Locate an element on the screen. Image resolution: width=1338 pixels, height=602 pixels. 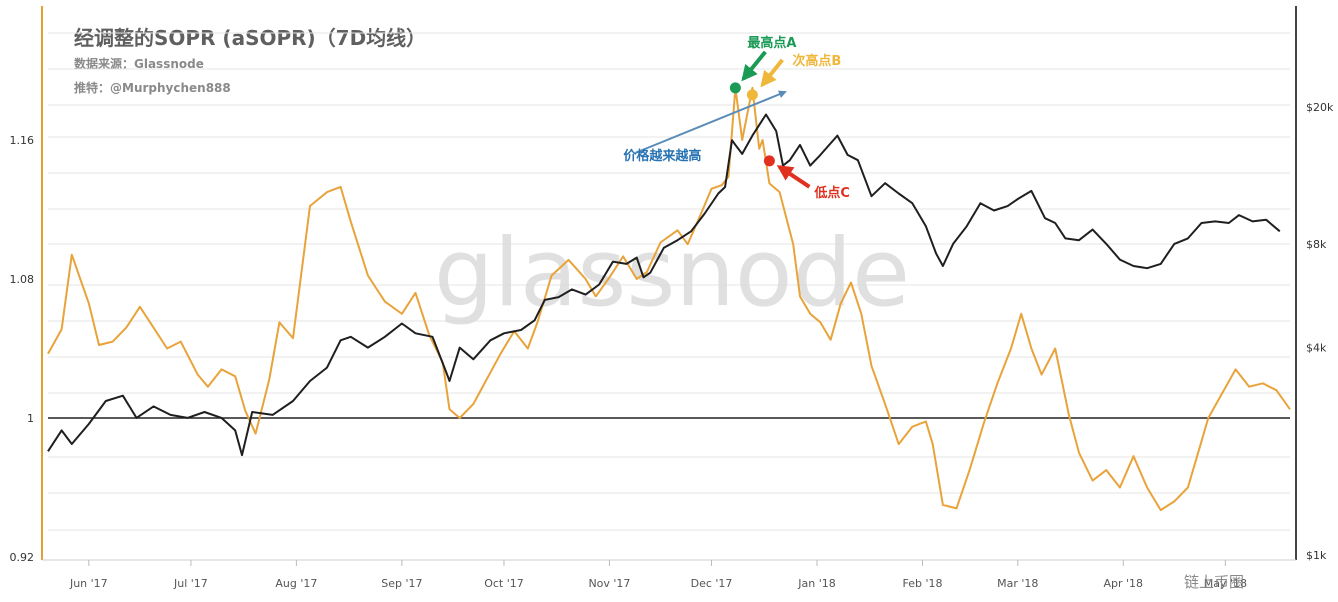
x-tick-label: May '18 is located at coordinates (1225, 583).